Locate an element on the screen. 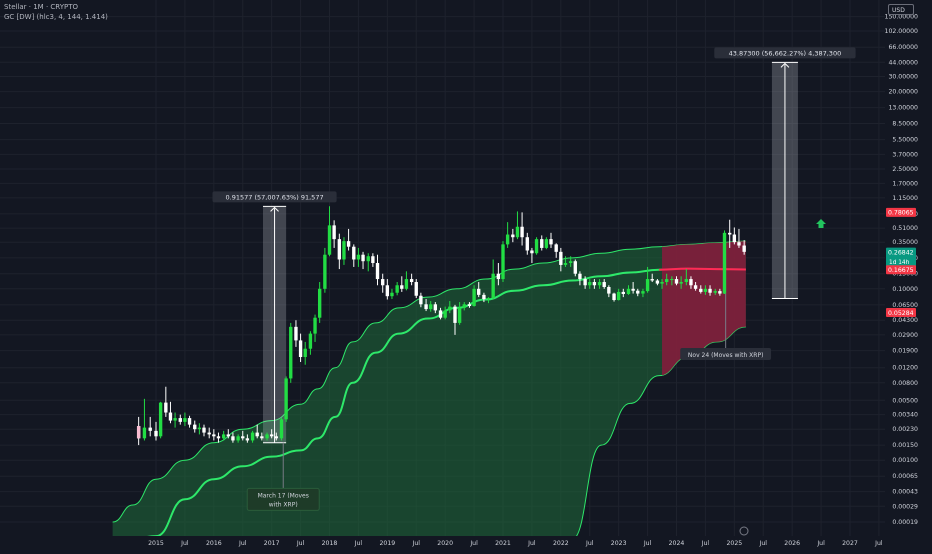 This screenshot has width=932, height=554. symbol-title: Stellar · 1M · CRYPTO is located at coordinates (41, 7).